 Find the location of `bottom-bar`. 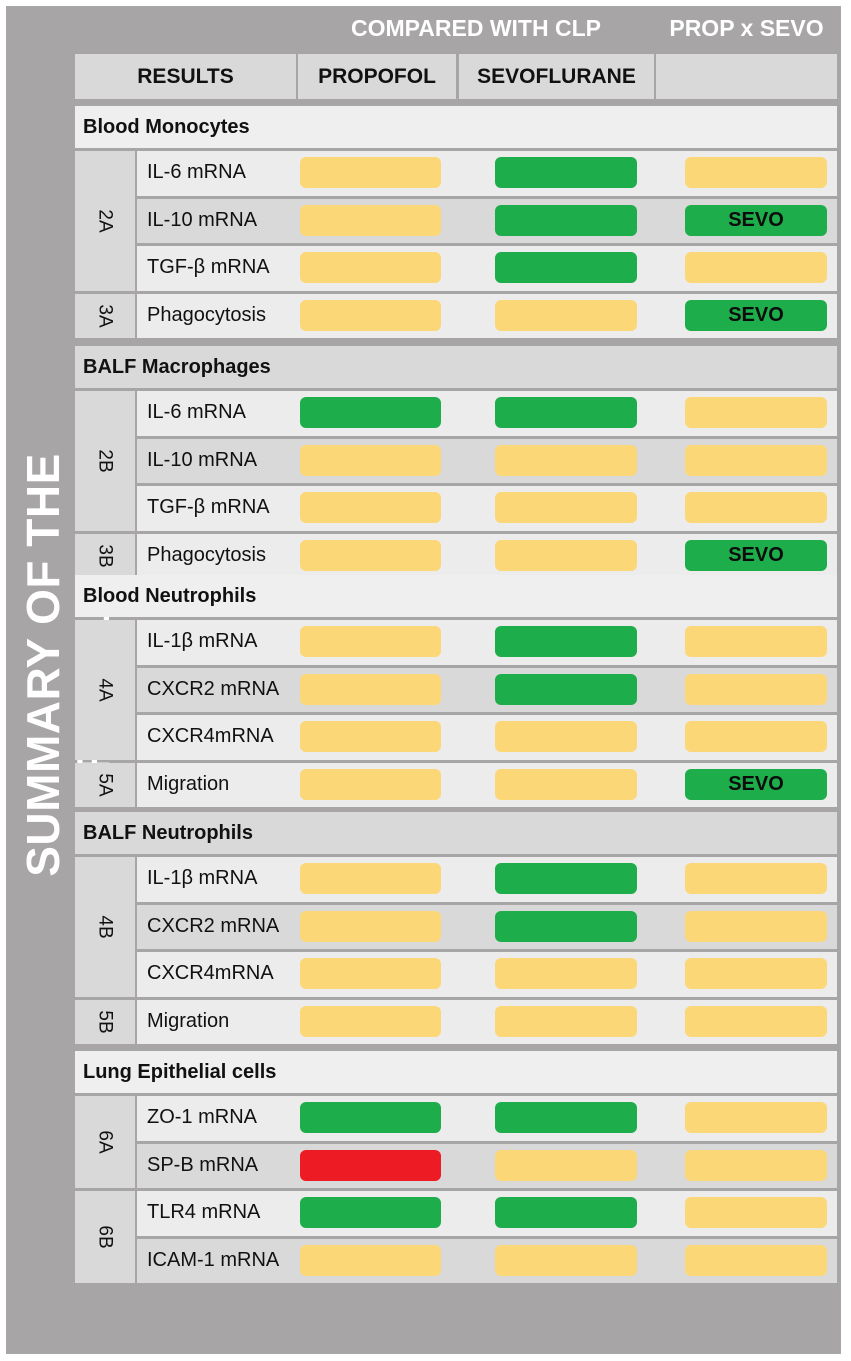

bottom-bar is located at coordinates (423, 1320).